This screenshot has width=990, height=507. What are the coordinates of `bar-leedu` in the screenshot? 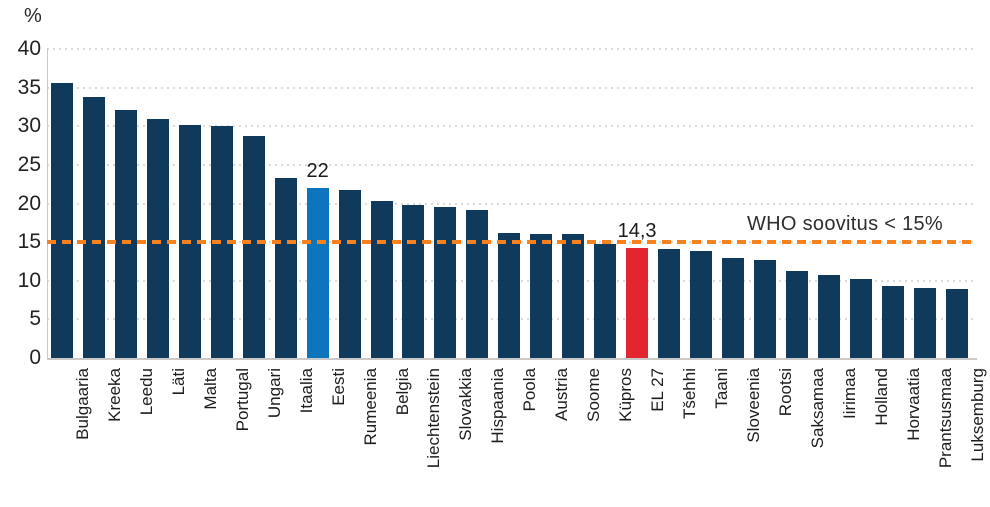 It's located at (125, 234).